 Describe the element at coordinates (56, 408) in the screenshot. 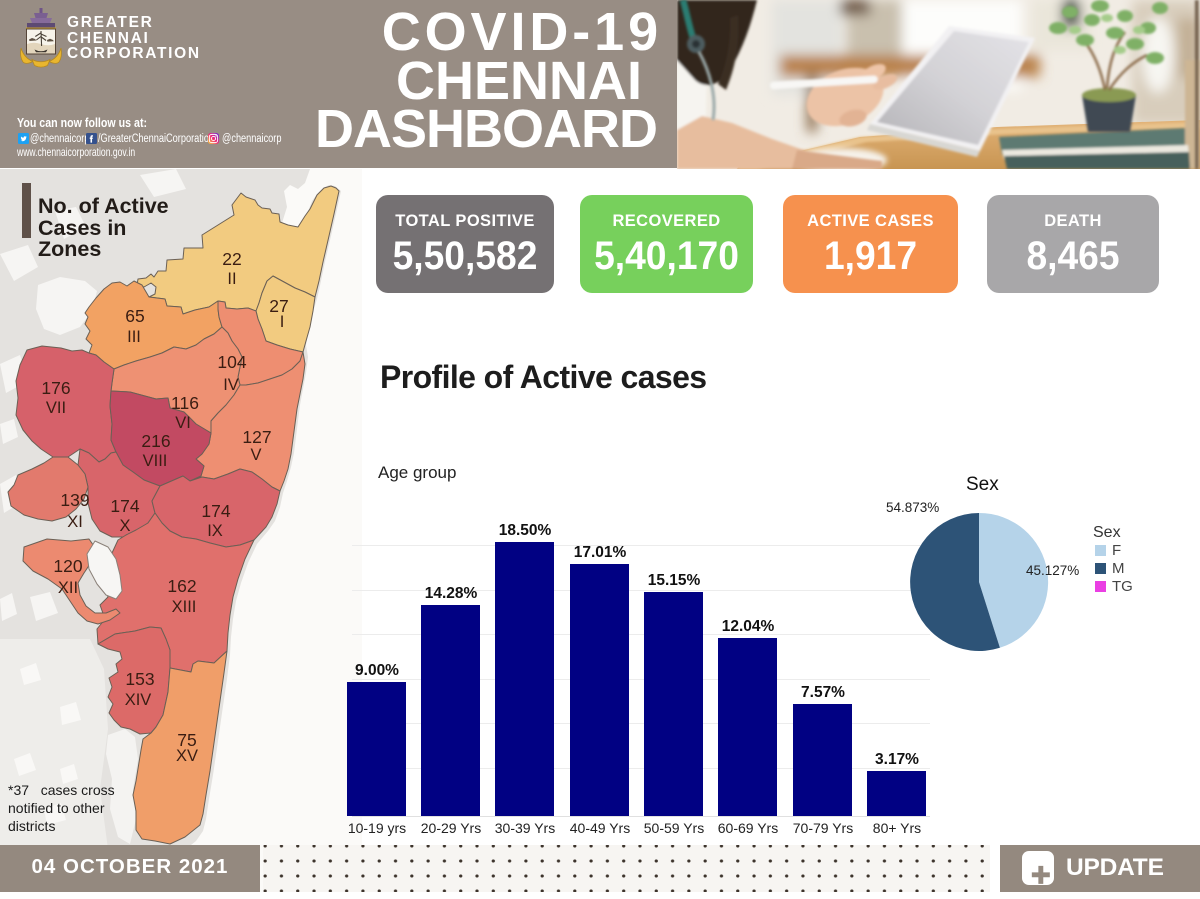

I see `svg-text: VII` at that location.